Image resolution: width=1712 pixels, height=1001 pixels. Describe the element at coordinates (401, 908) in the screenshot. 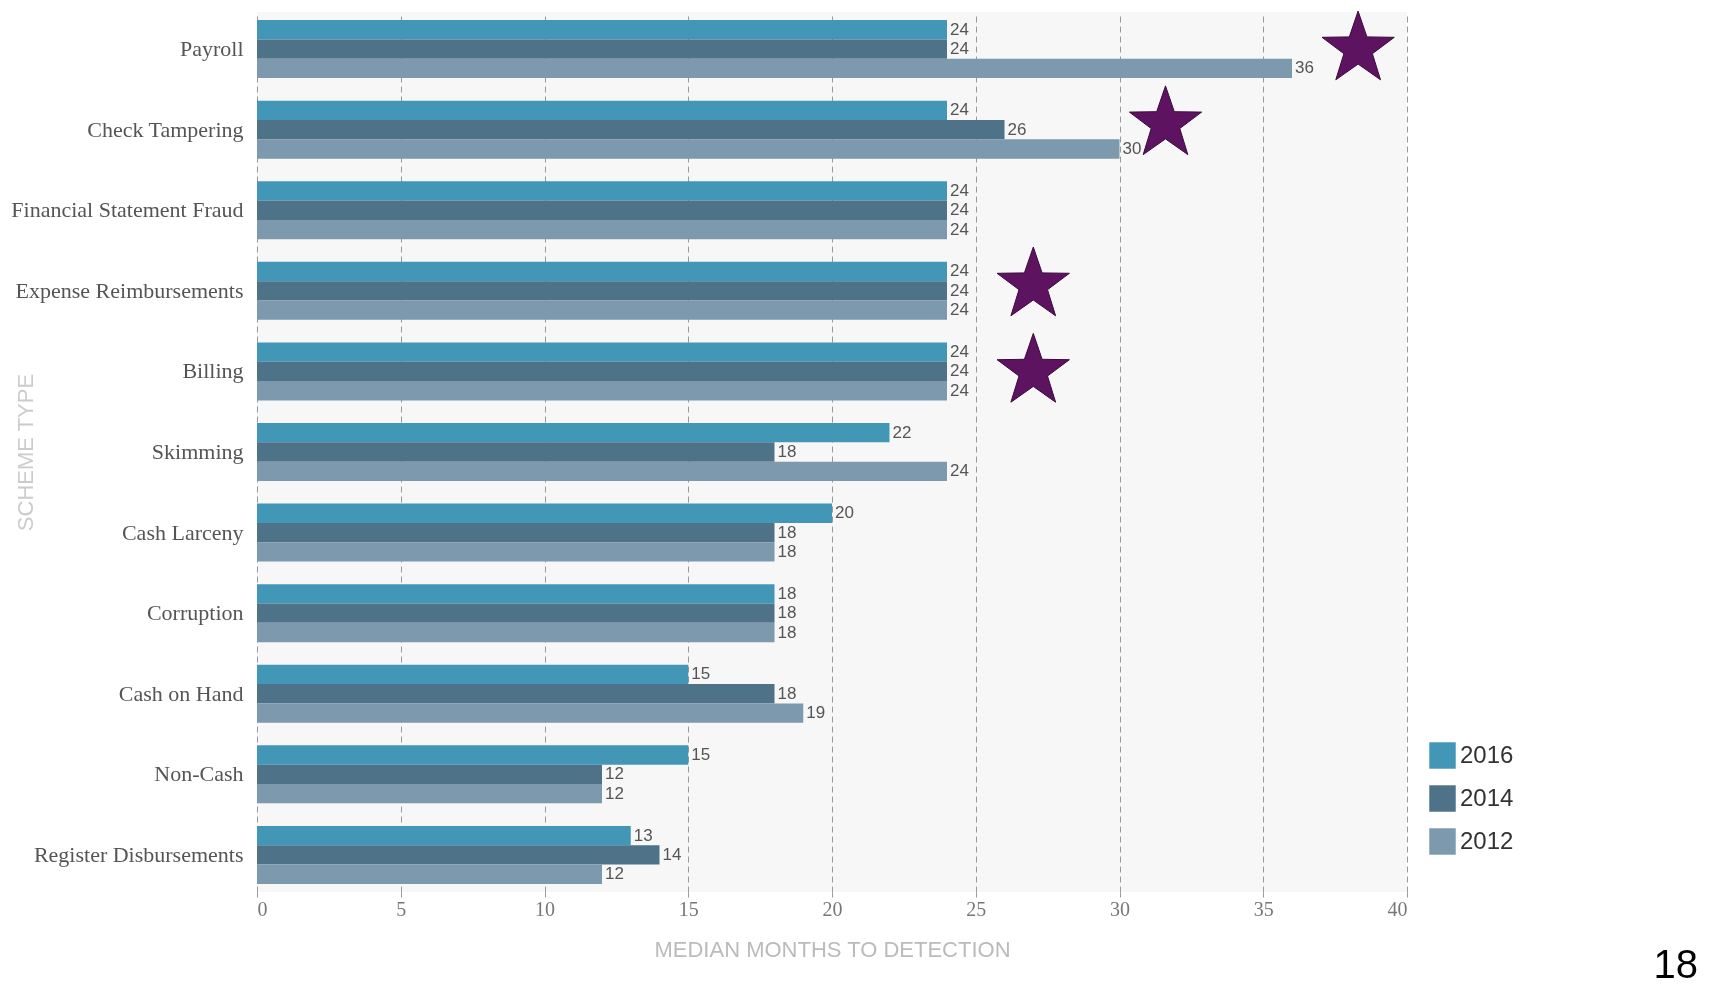

I see `x-tick-label: 5` at that location.